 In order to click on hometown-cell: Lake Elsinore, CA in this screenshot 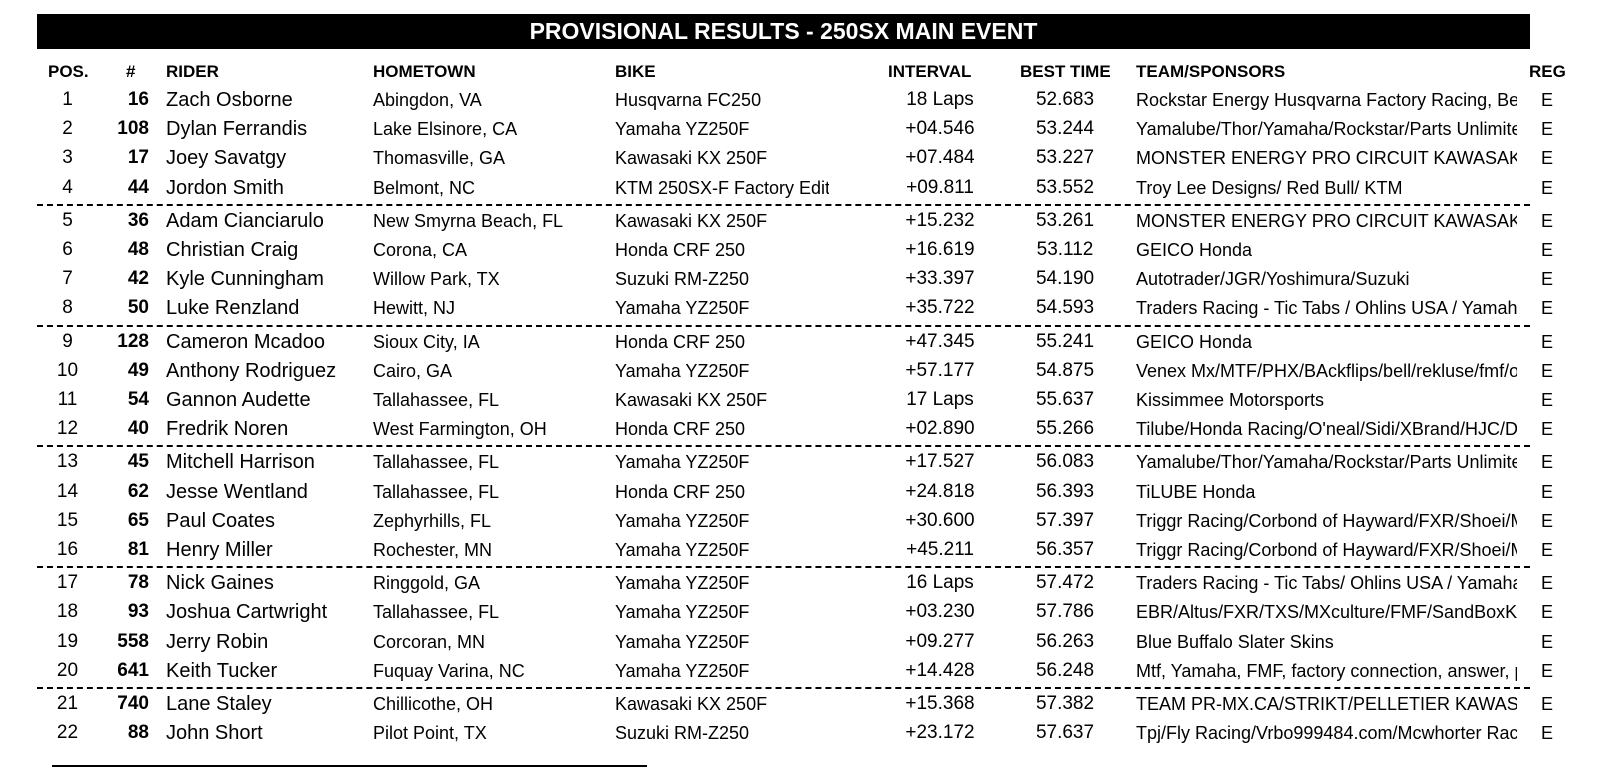, I will do `click(445, 129)`.